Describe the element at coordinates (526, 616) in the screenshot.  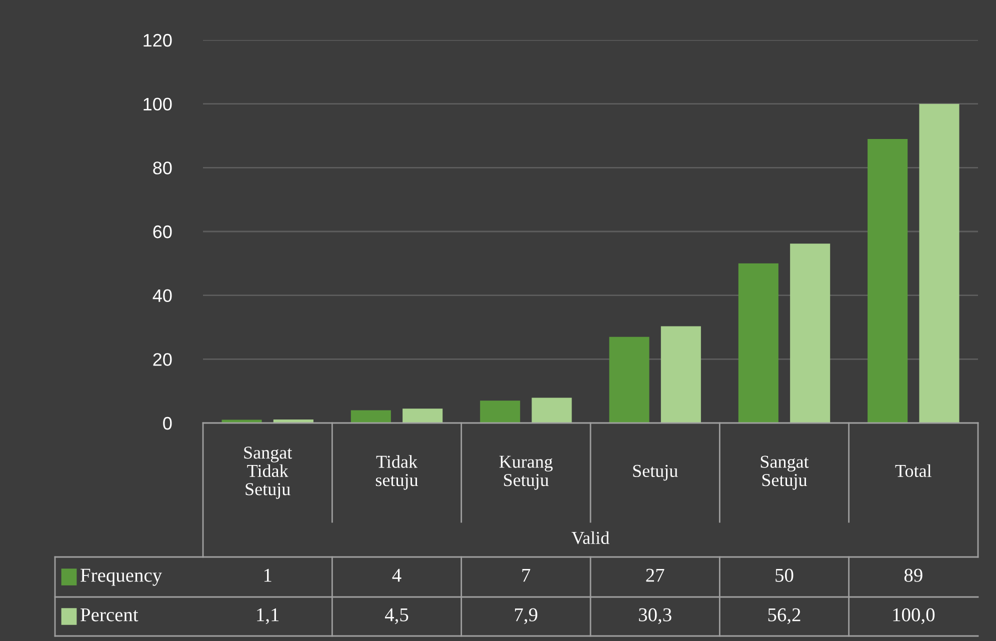
I see `data-label: 7,9` at that location.